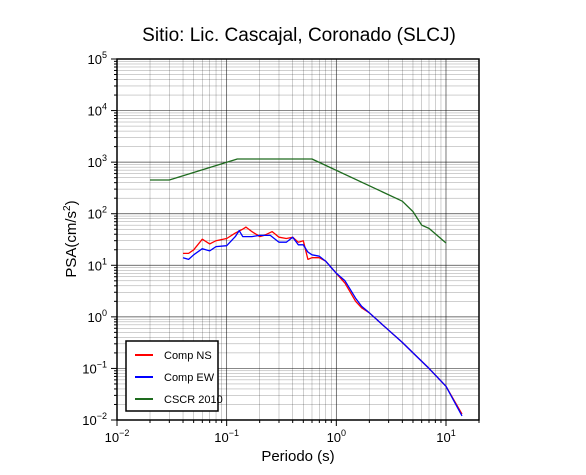 The width and height of the screenshot is (586, 475). I want to click on legend: Comp NS Comp EW CSCR 2010, so click(174, 376).